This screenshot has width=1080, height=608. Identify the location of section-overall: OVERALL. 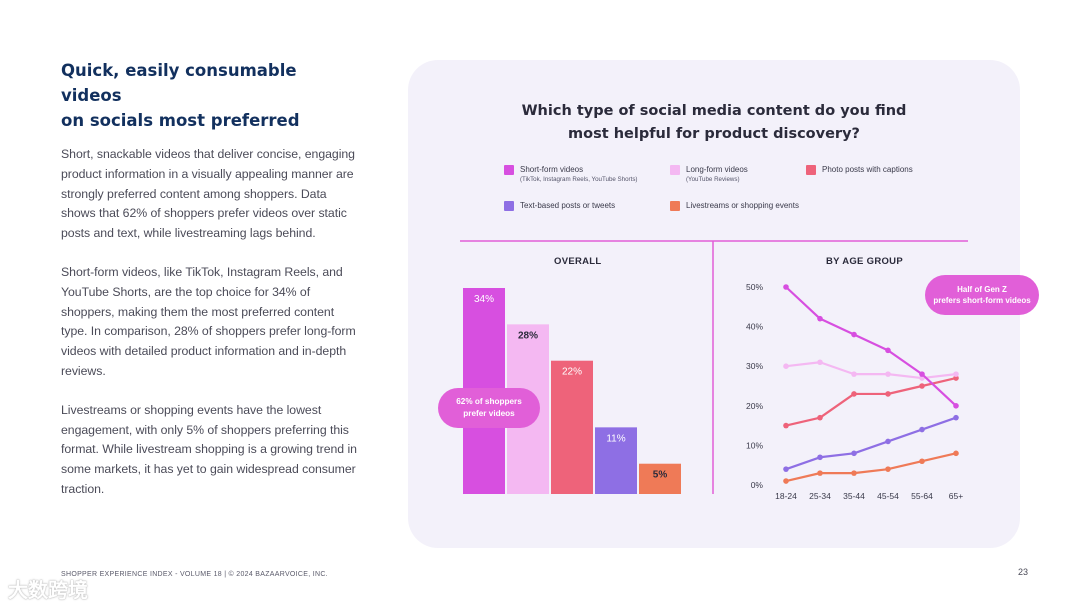
(578, 261).